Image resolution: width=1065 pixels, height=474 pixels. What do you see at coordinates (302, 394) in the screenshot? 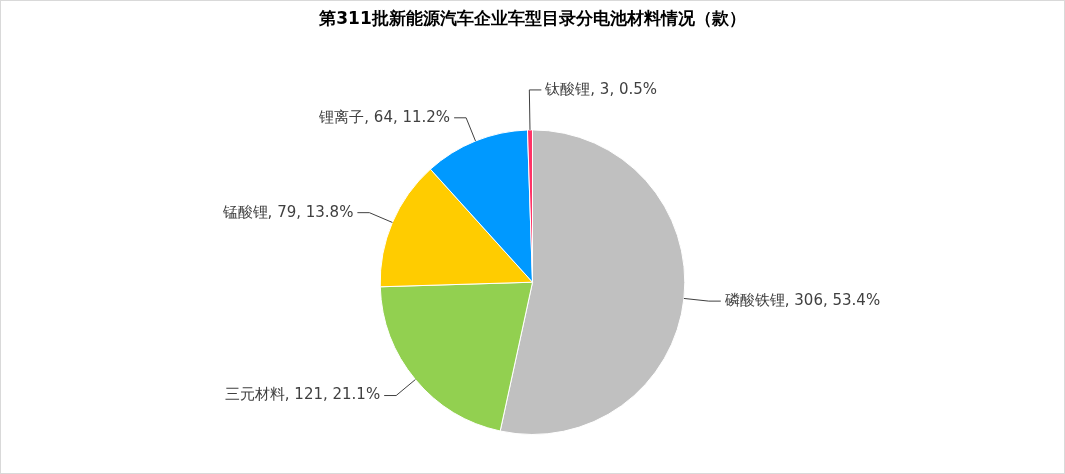
I see `slice-label: 三元材料, 121, 21.1%` at bounding box center [302, 394].